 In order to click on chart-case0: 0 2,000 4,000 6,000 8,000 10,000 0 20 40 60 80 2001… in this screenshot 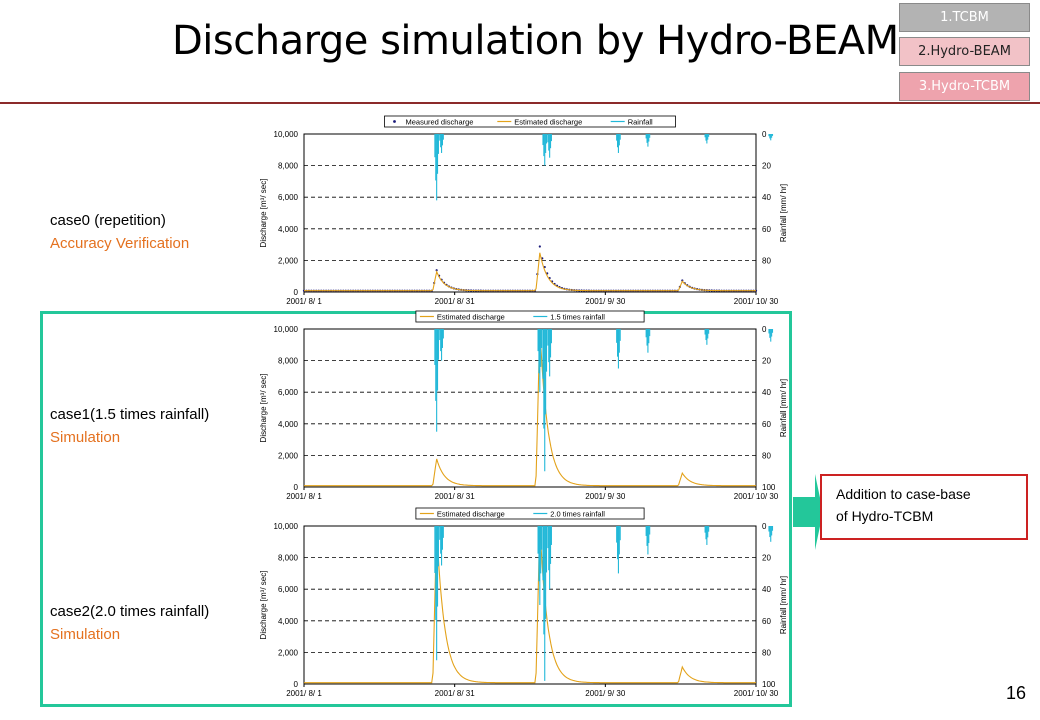, I will do `click(528, 215)`.